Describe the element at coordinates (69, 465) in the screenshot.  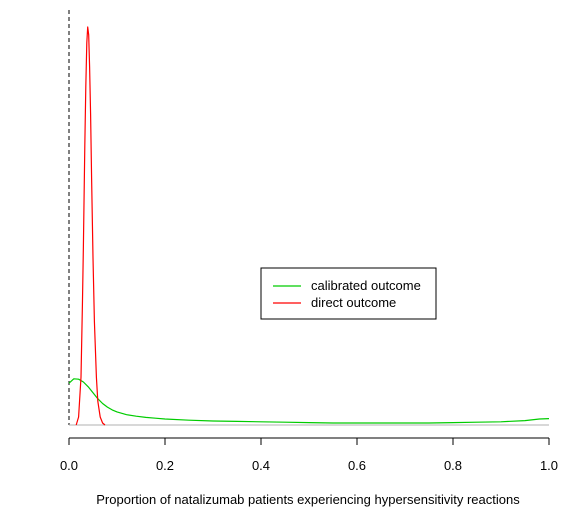
I see `x-tick-label: 0.0` at that location.